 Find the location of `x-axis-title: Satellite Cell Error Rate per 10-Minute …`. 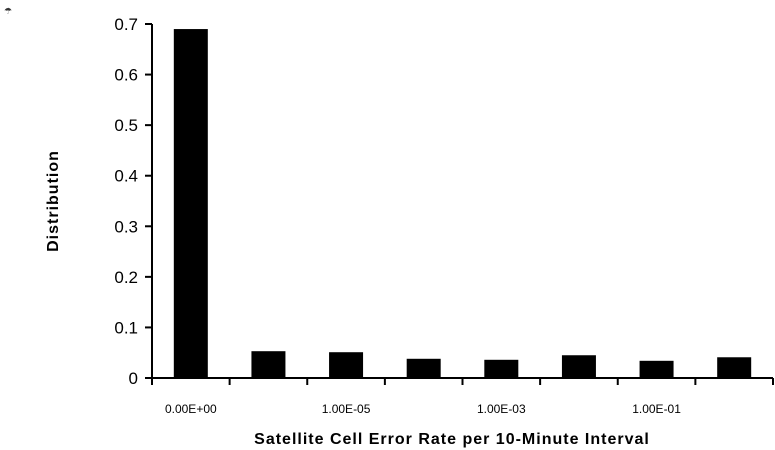

x-axis-title: Satellite Cell Error Rate per 10-Minute … is located at coordinates (452, 439).